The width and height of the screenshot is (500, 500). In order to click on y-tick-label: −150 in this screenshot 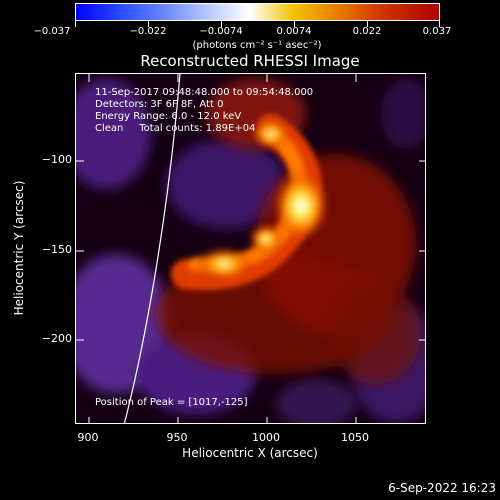, I will do `click(56, 249)`.